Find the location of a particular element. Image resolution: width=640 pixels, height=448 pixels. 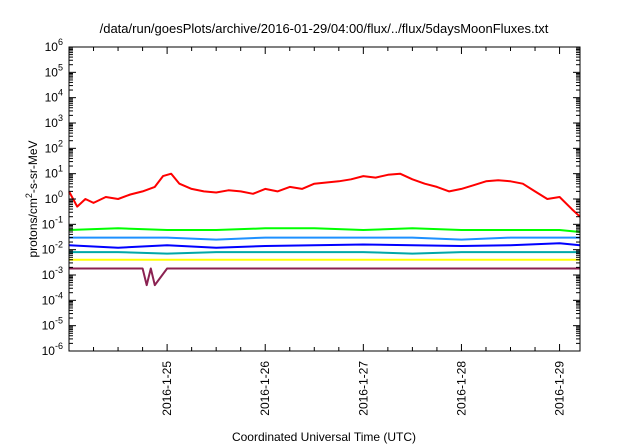

y-axis-label-main: protons/cm is located at coordinates (33, 227).